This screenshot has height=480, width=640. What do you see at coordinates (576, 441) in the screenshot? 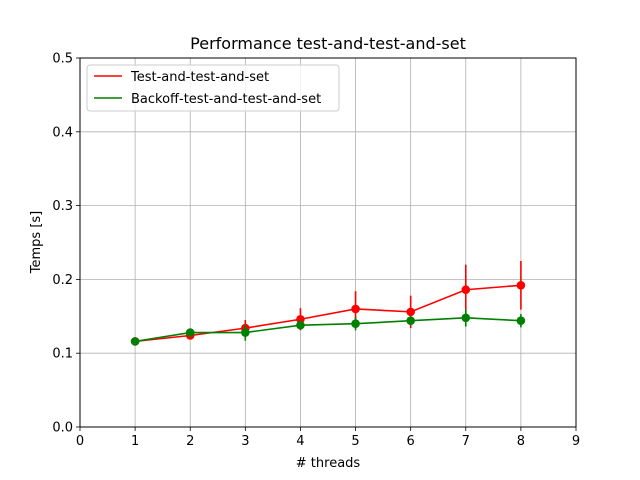
I see `x-tick-label: 9` at bounding box center [576, 441].